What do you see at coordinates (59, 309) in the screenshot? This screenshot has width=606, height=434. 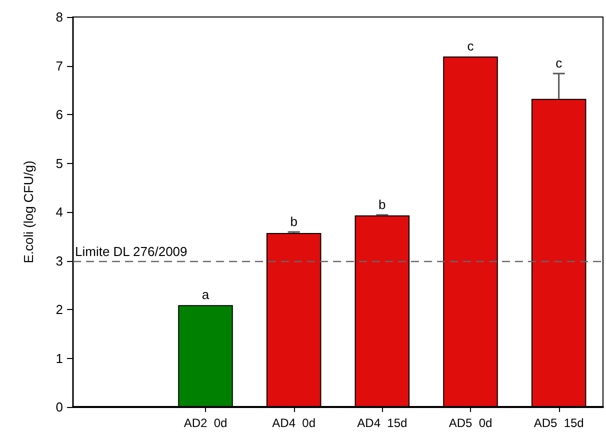 I see `y-tick-label: 2` at bounding box center [59, 309].